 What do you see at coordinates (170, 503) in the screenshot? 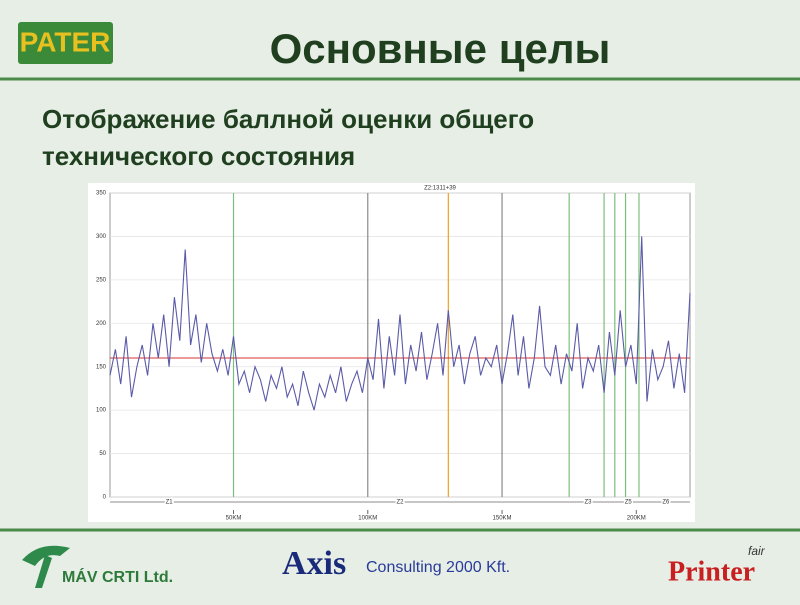
I see `zone-label: Z1` at bounding box center [170, 503].